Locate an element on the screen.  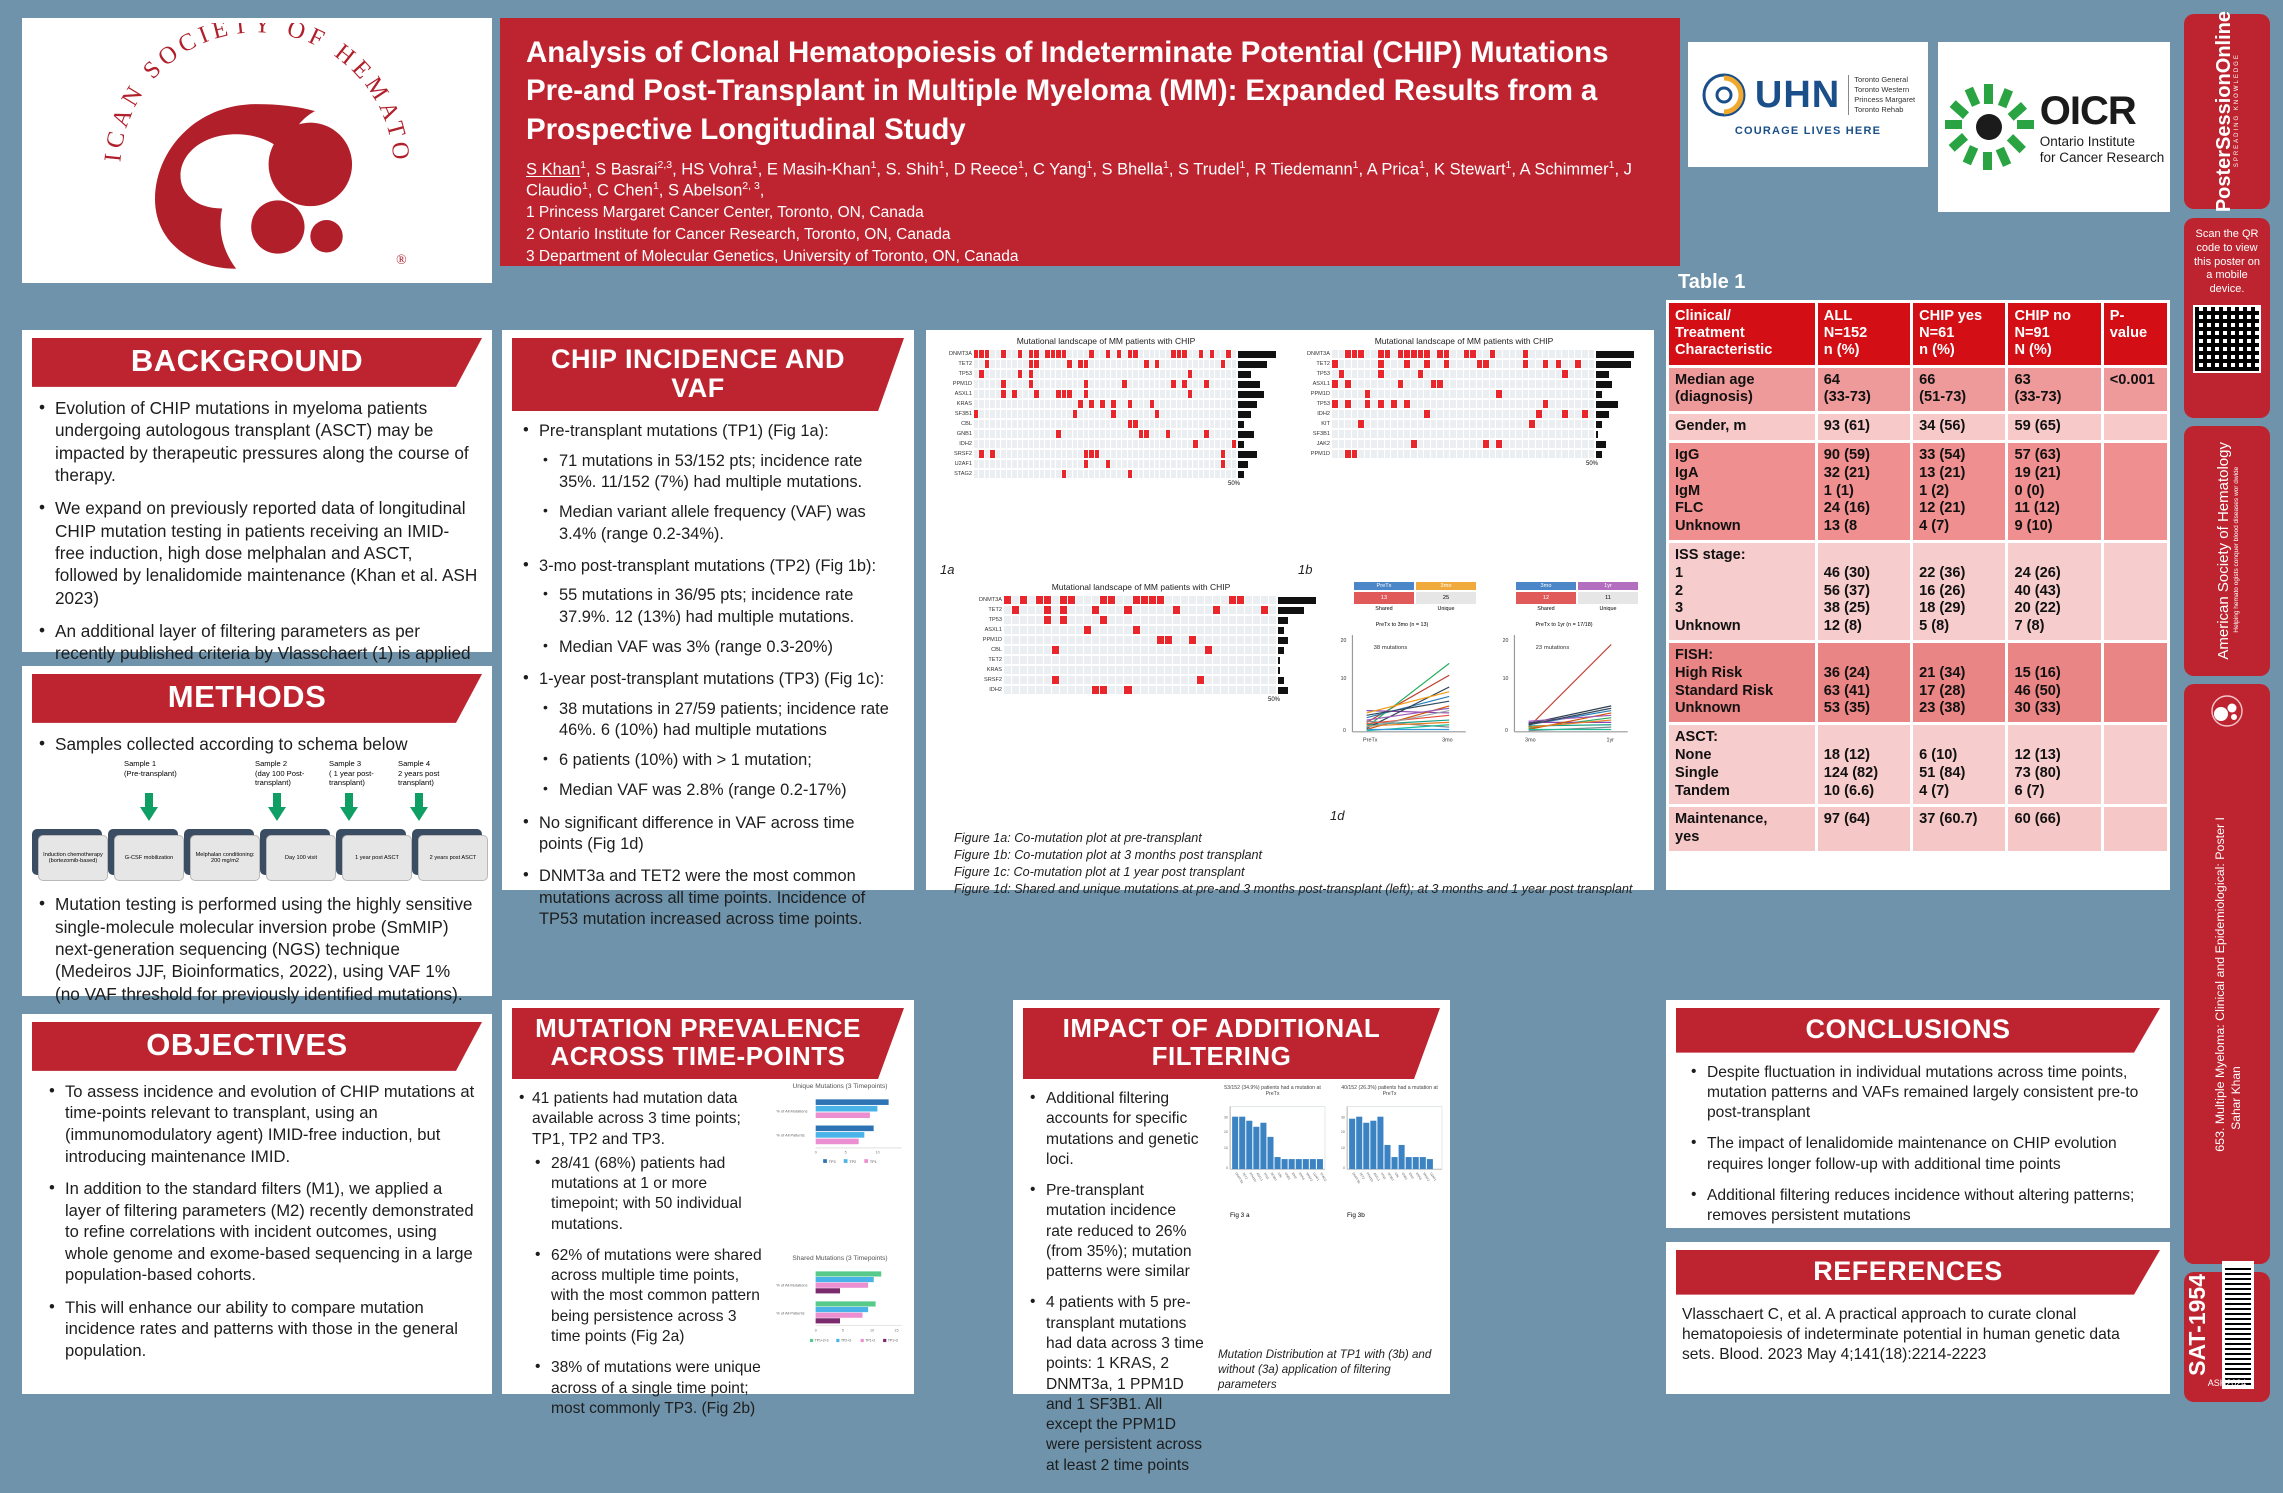
venn-footer: Shared is located at coordinates (1384, 609).